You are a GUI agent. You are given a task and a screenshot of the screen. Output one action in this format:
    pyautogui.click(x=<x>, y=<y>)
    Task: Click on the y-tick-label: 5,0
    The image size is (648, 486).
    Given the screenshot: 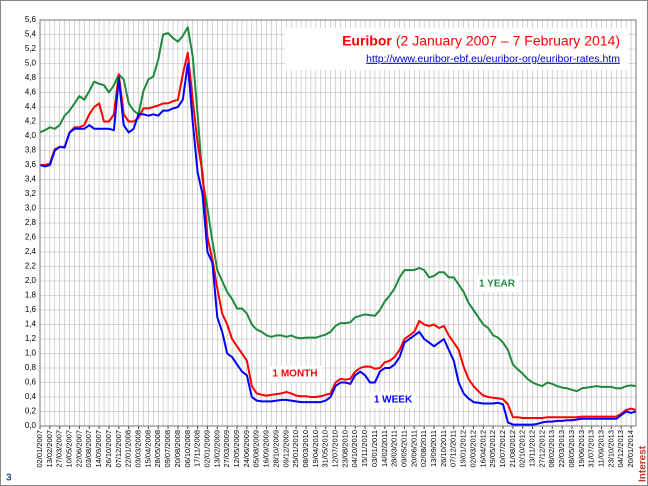 What is the action you would take?
    pyautogui.click(x=31, y=63)
    